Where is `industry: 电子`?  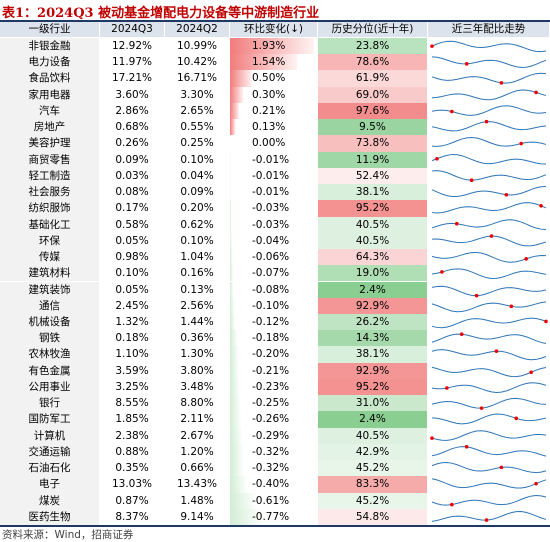 industry: 电子 is located at coordinates (50, 484).